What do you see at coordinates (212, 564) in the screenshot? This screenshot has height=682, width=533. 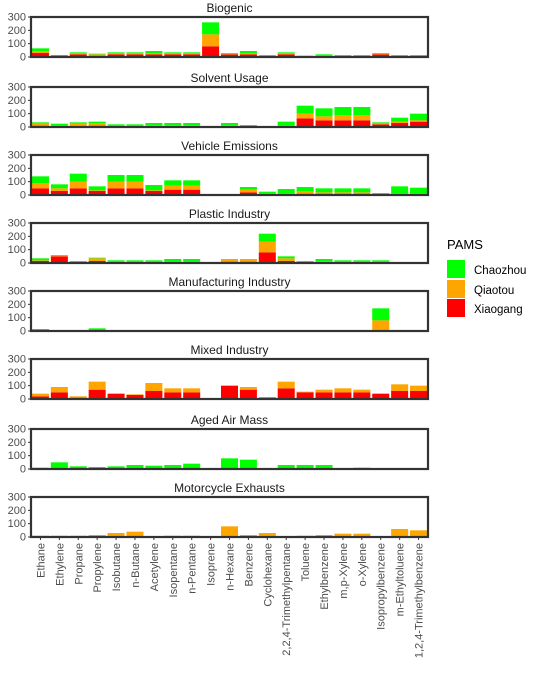 I see `x-tick-label-isoprene: Isoprene` at bounding box center [212, 564].